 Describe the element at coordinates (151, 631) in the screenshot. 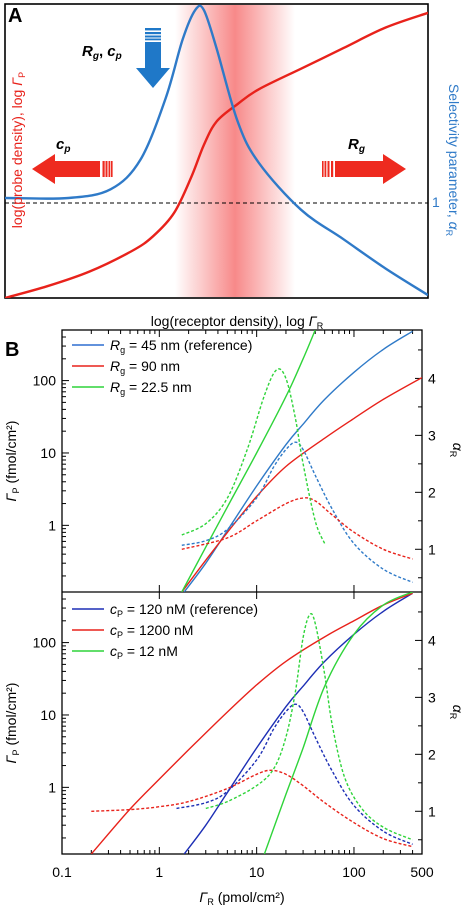

I see `legend-bottom-entry-2: cP = 1200 nM` at that location.